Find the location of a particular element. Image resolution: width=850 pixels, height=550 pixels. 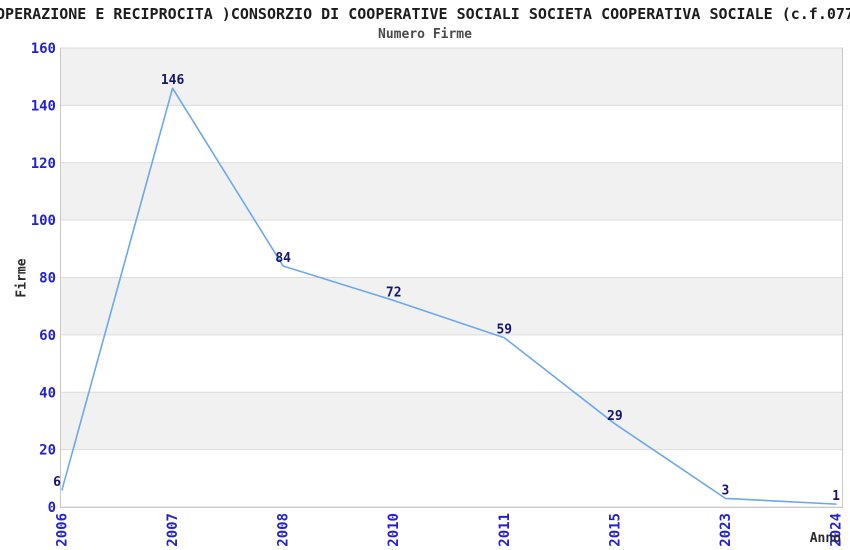

chart-subtitle: Numero Firme is located at coordinates (425, 34).